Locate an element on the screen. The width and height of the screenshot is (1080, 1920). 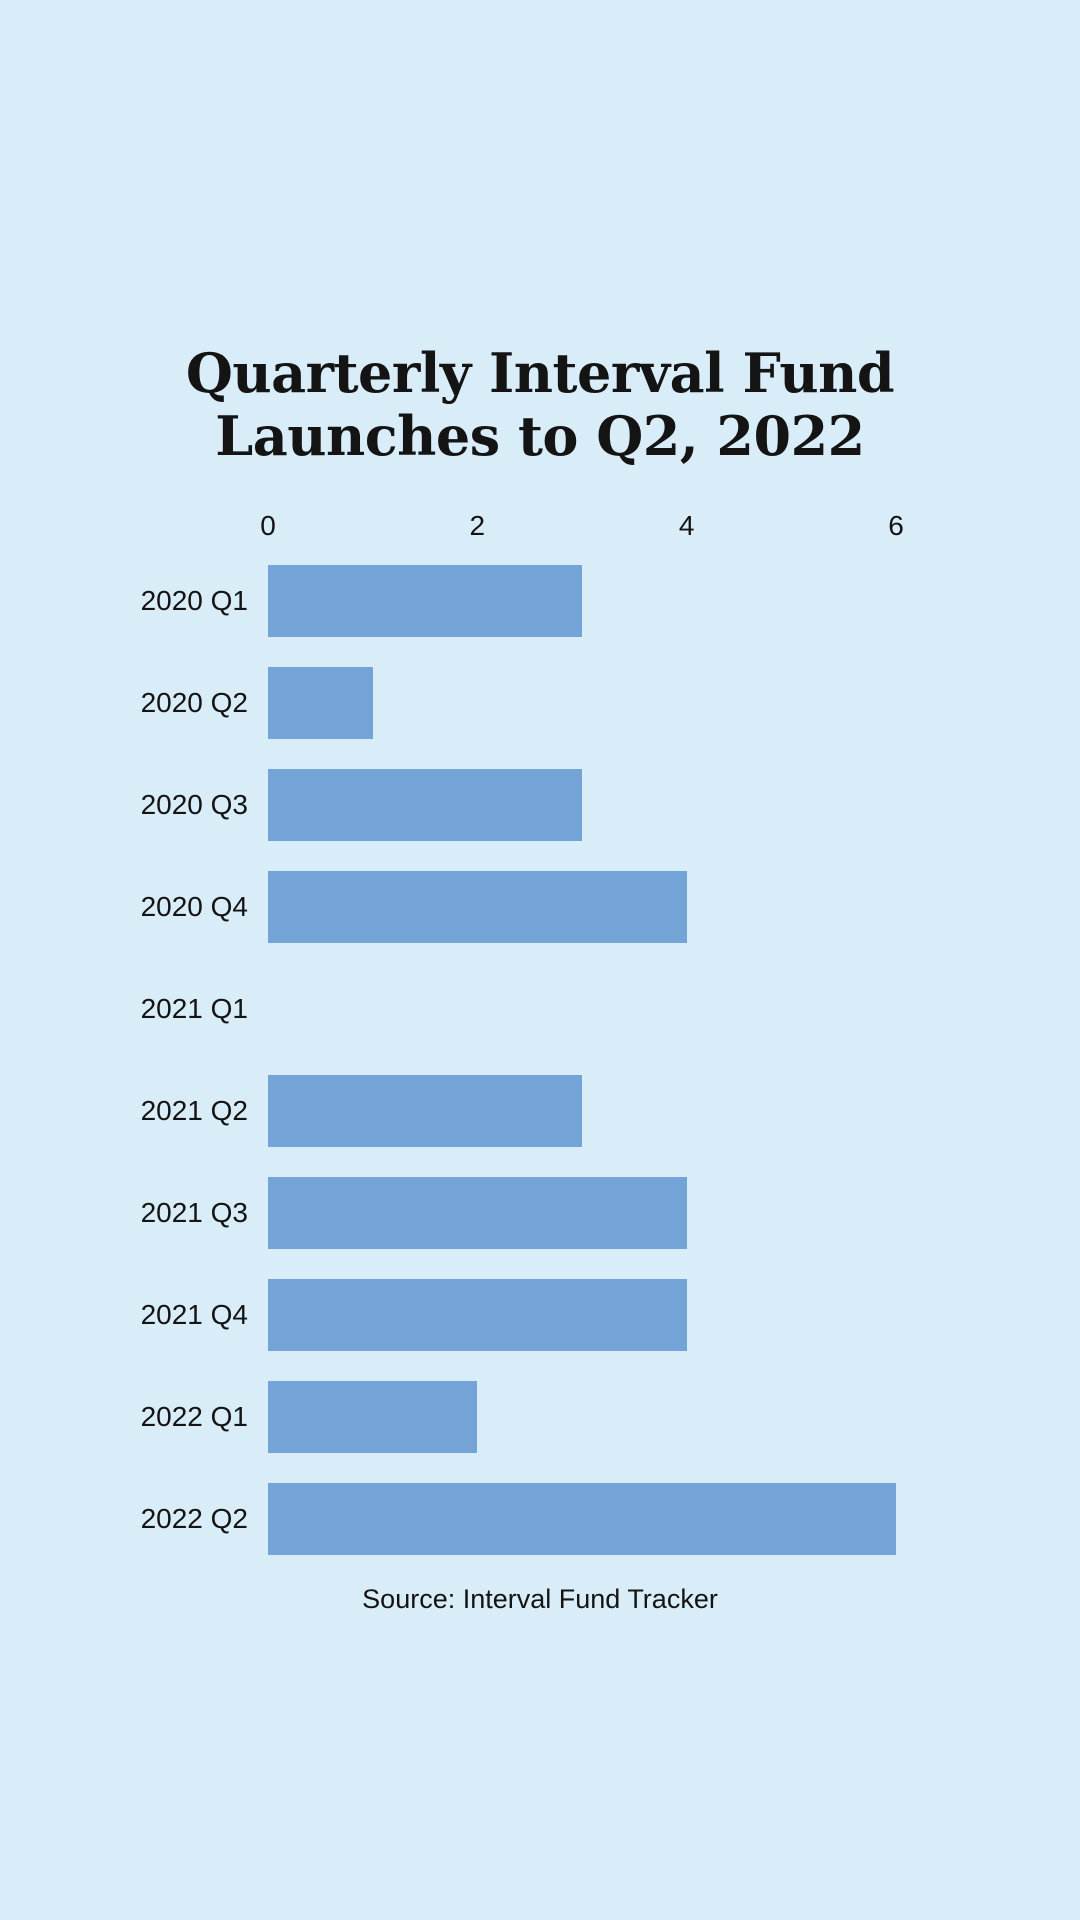
chart-title-line-2: Launches to Q2, 2022 is located at coordinates (540, 436).